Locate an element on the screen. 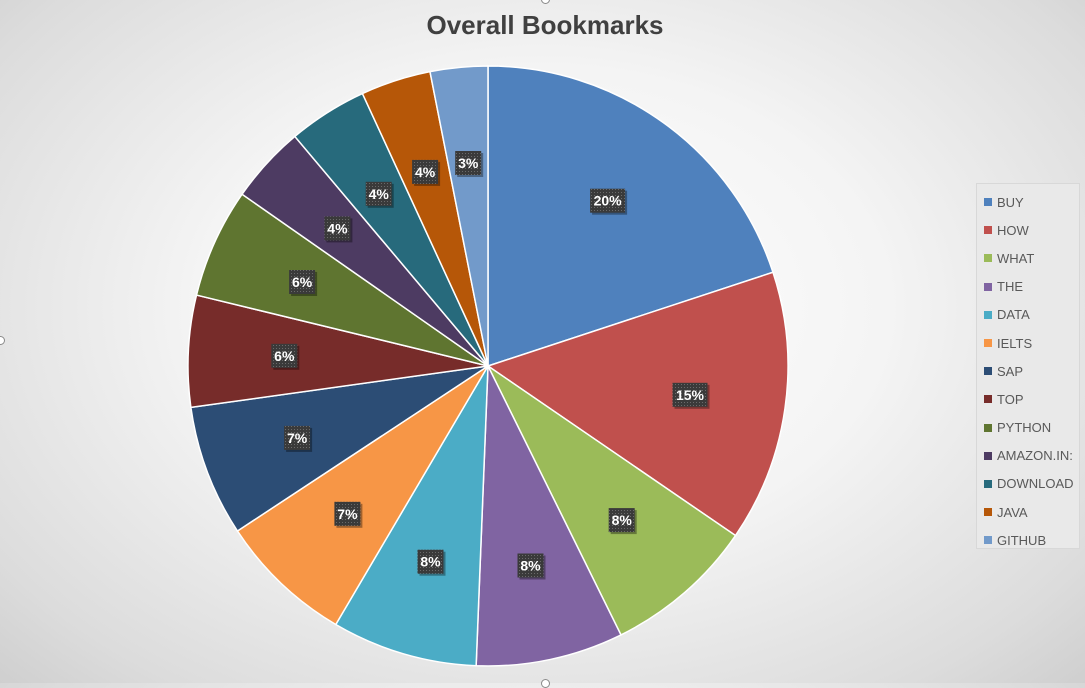  pie-slice-how is located at coordinates (637, 404).